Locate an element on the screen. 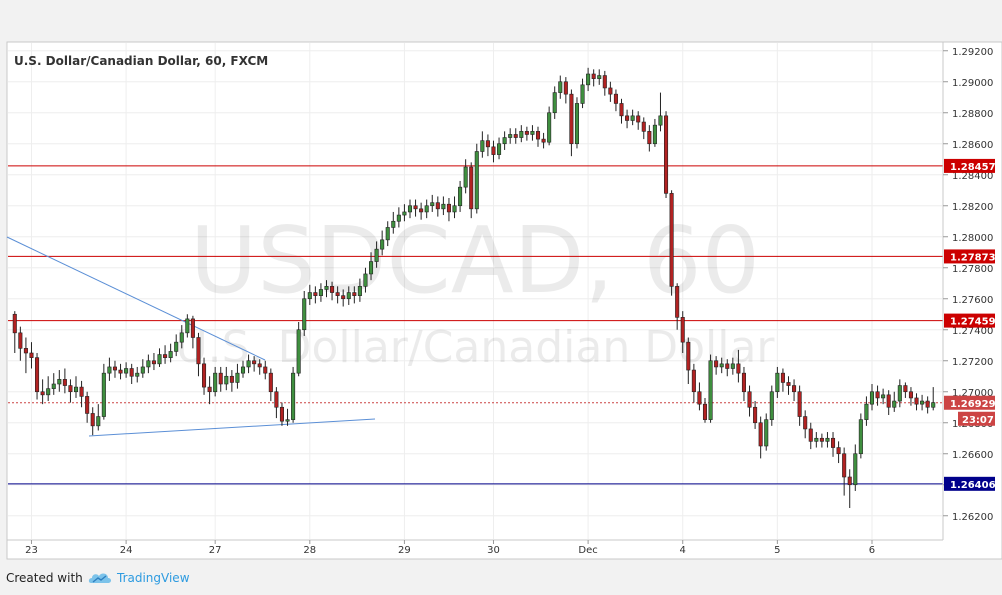 This screenshot has height=595, width=1002. upper-trendline is located at coordinates (136, 298).